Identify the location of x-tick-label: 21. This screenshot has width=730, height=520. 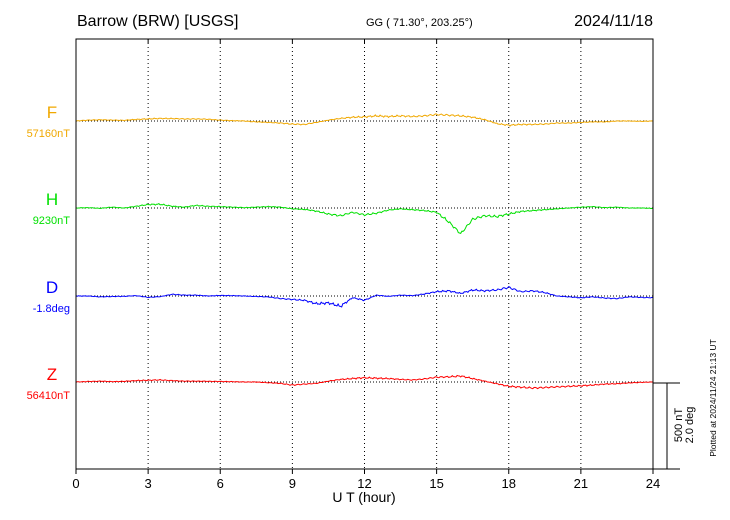
(581, 483).